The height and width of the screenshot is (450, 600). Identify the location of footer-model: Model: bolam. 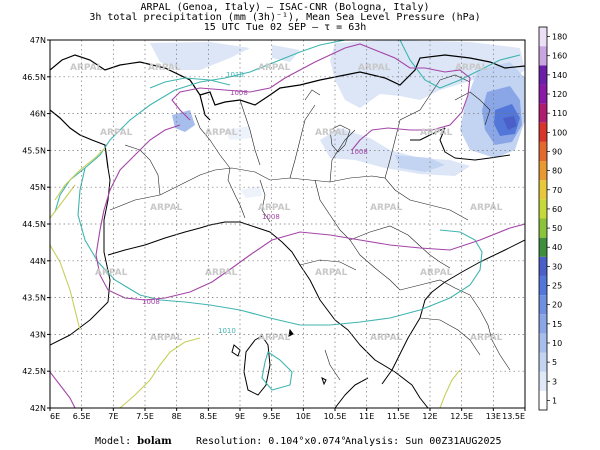
(133, 441).